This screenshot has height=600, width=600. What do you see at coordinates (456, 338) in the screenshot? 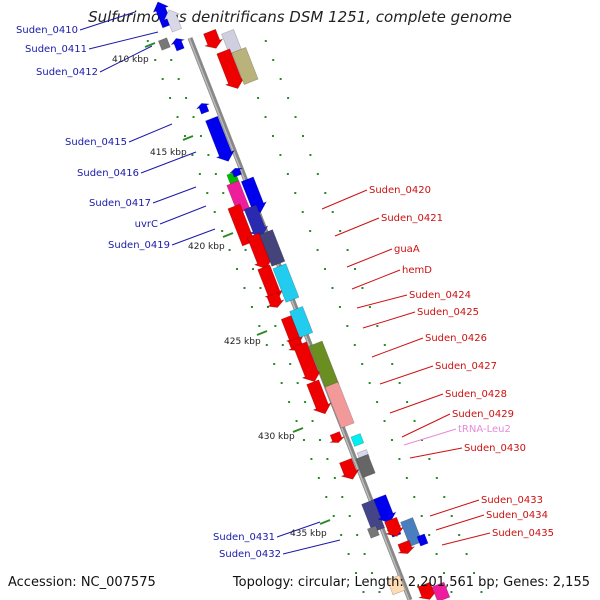
I see `label-suden-0426: Suden_0426` at bounding box center [456, 338].